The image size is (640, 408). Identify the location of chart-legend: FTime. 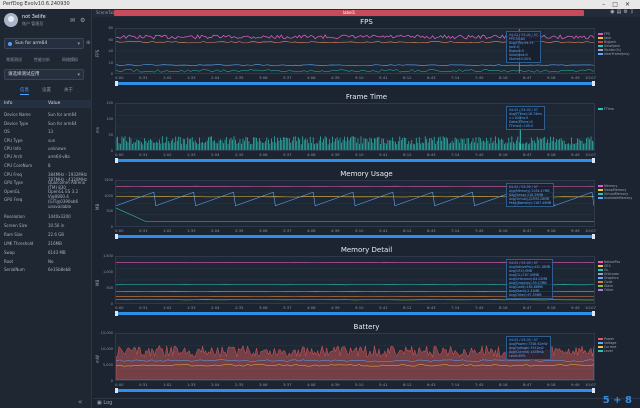
(606, 109).